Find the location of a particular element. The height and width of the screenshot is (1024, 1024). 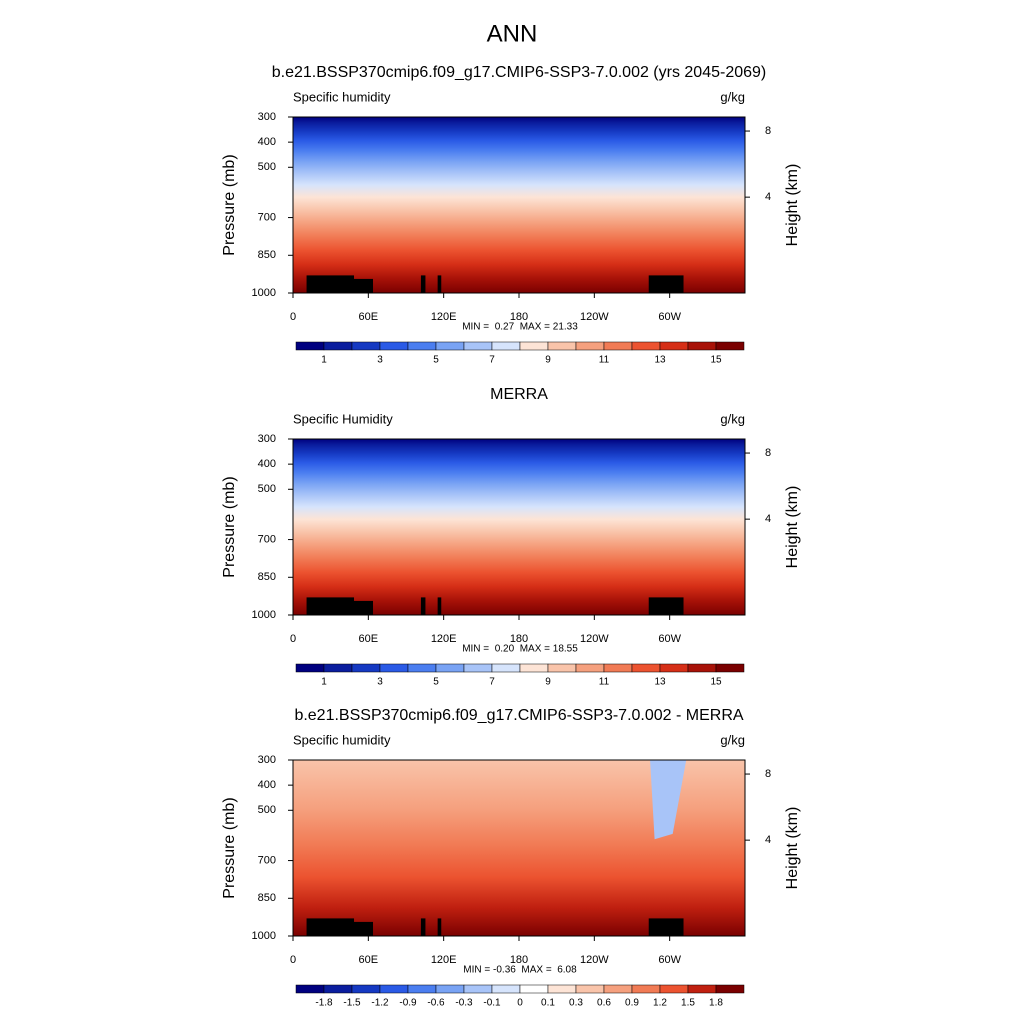

colorbar-label: 3 is located at coordinates (380, 682).